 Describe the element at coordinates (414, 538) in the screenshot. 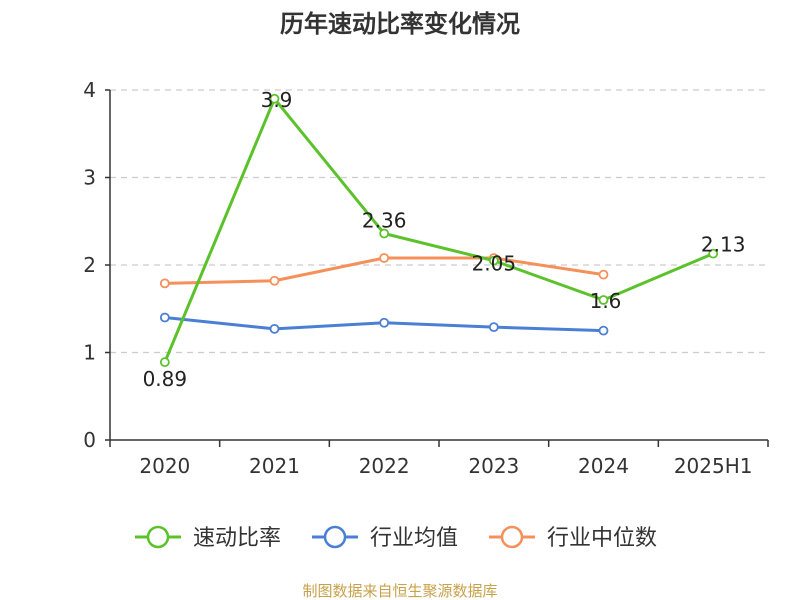

I see `legend-label: 行业均值` at that location.